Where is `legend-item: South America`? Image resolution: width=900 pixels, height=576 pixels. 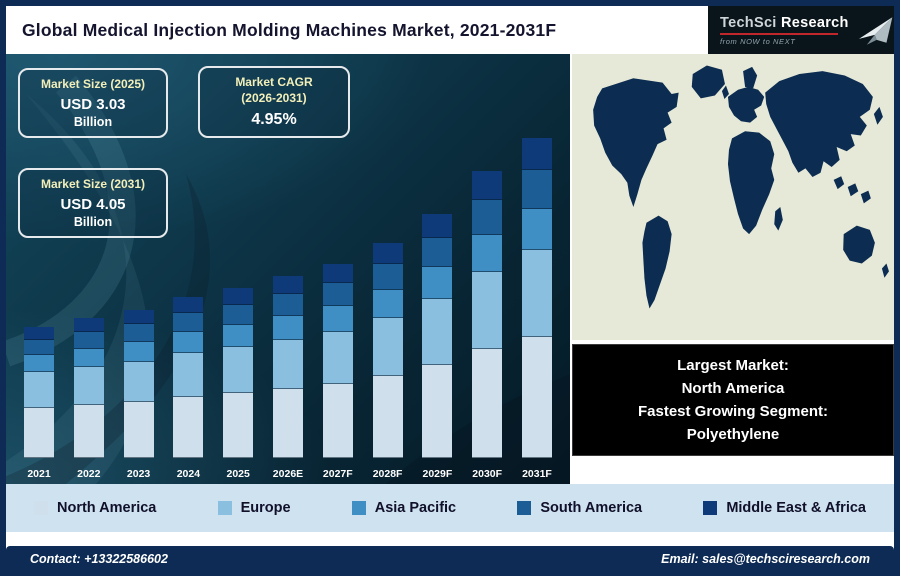 legend-item: South America is located at coordinates (579, 508).